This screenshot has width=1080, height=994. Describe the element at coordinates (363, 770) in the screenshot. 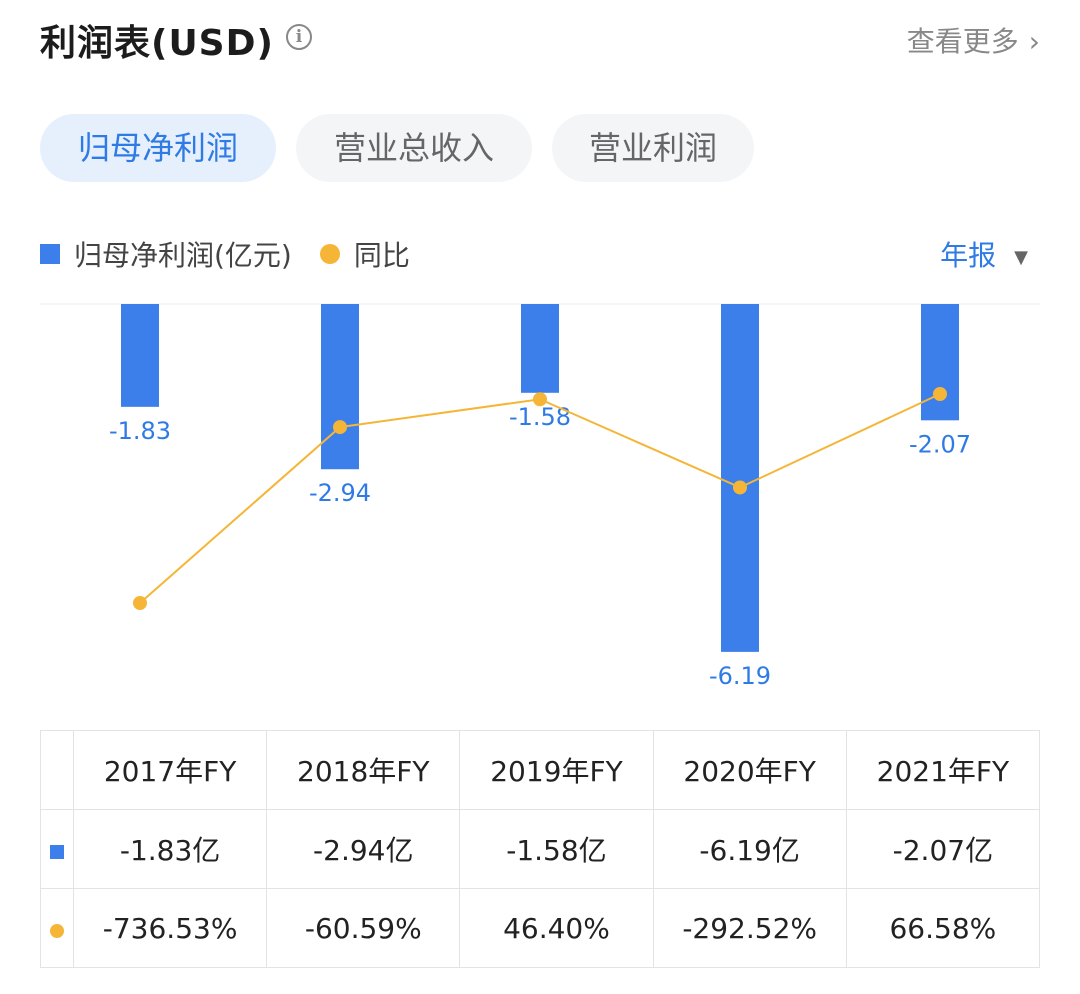

I see `table-header-cell: 2018年FY` at that location.